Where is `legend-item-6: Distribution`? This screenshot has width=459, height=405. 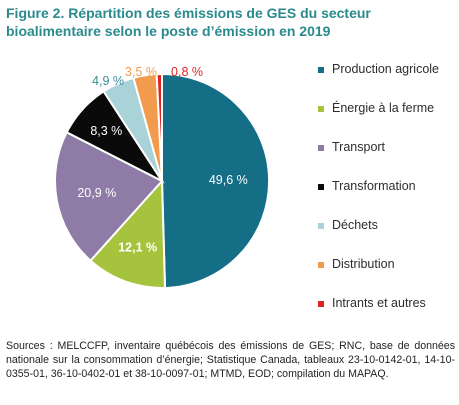
legend-item-6: Distribution is located at coordinates (388, 276).